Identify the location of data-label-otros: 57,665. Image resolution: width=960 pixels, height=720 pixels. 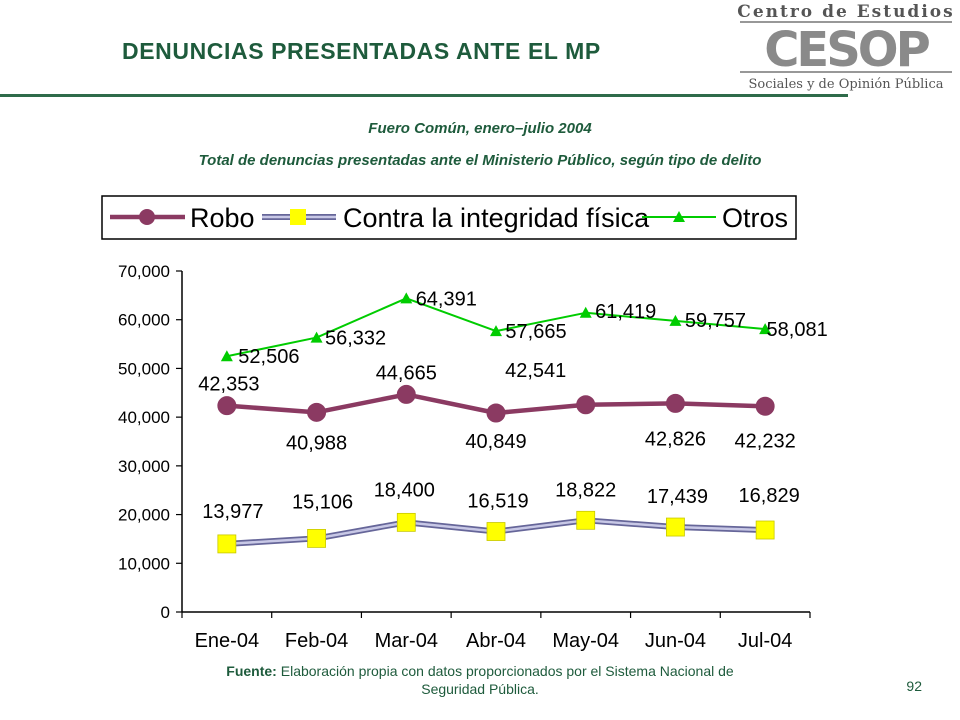
(535, 332).